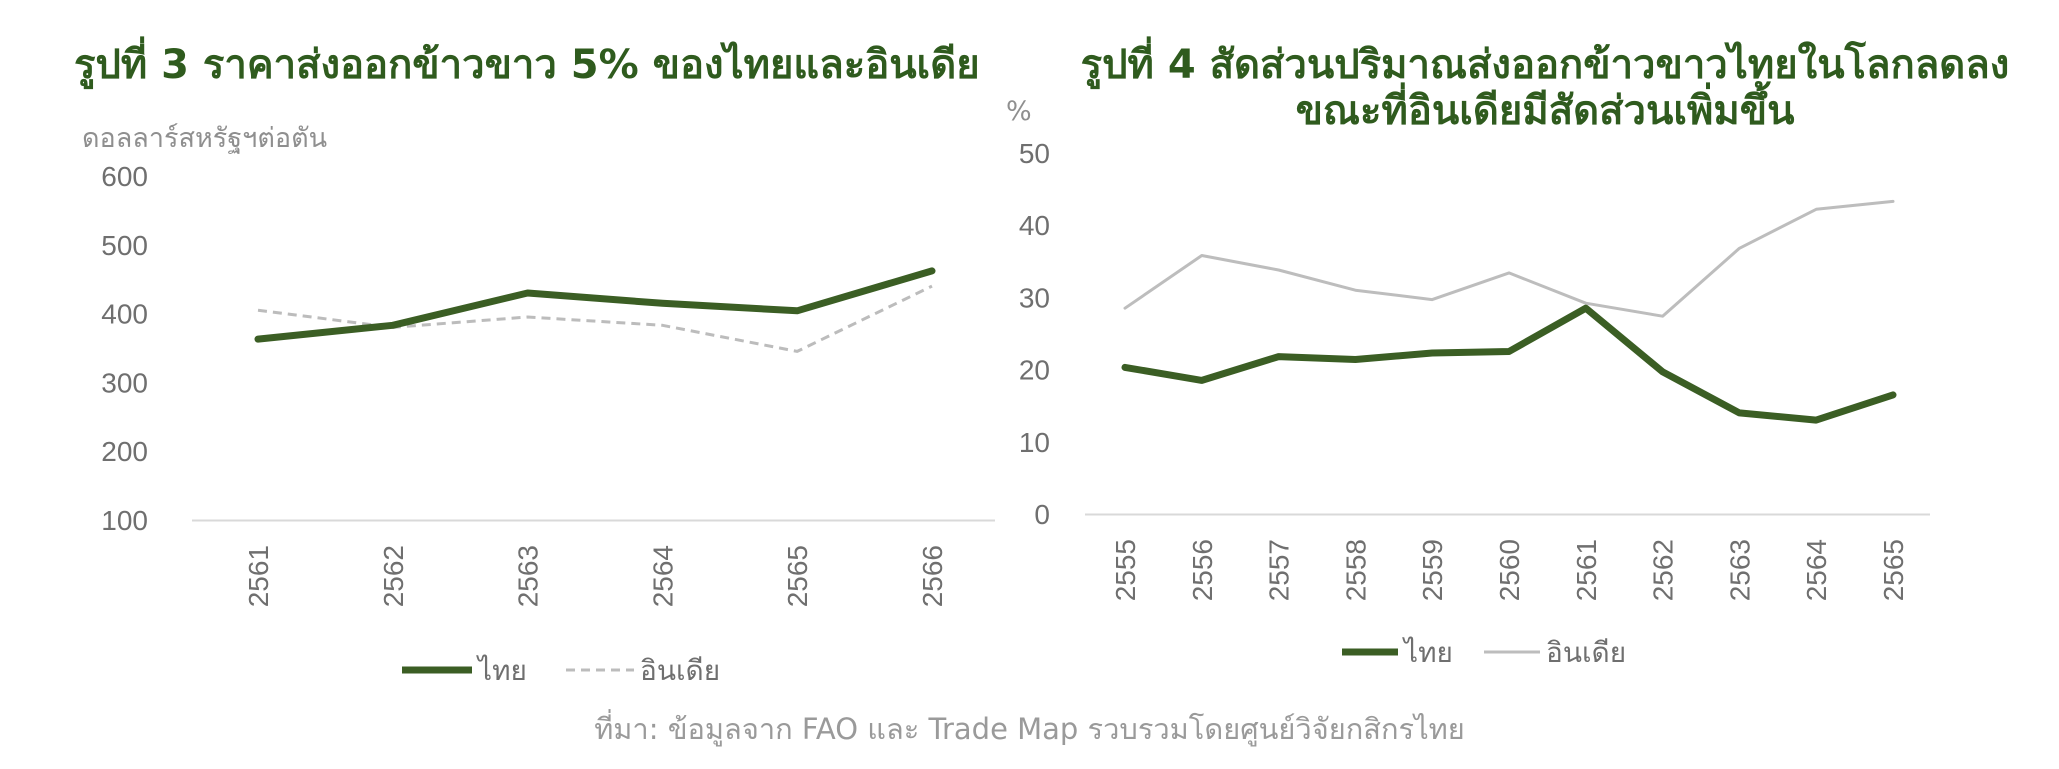  I want to click on chart2-x-tick-label: 2563, so click(1739, 570).